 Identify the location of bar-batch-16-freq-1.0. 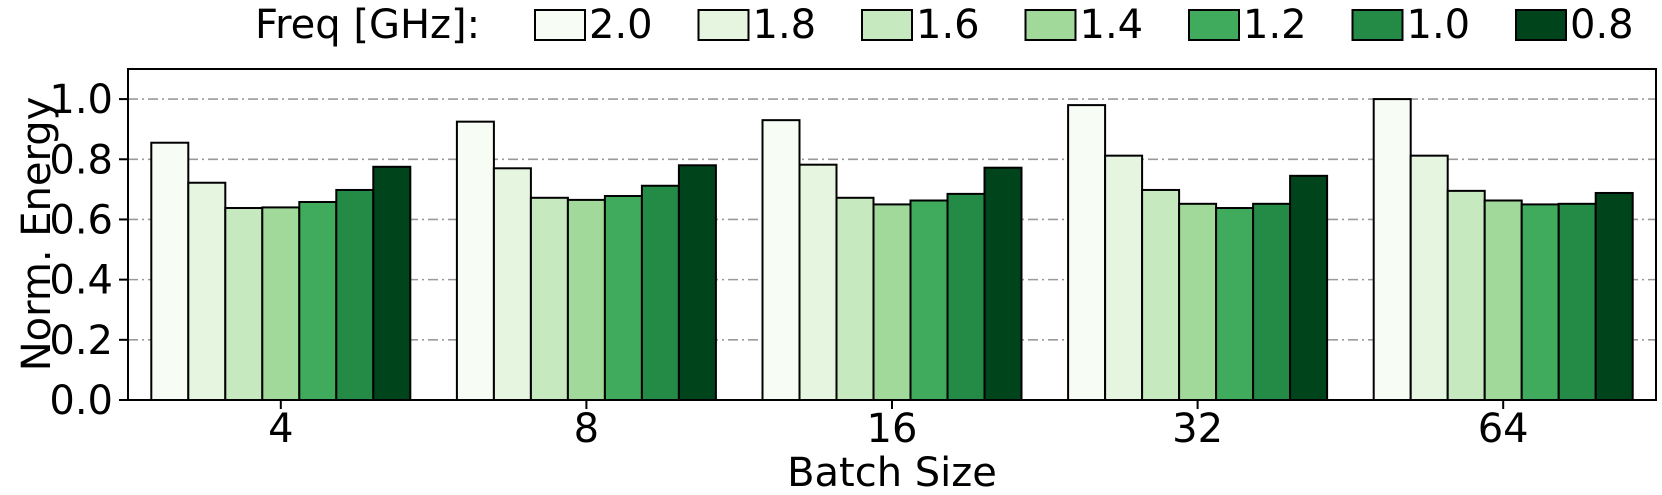
(966, 296).